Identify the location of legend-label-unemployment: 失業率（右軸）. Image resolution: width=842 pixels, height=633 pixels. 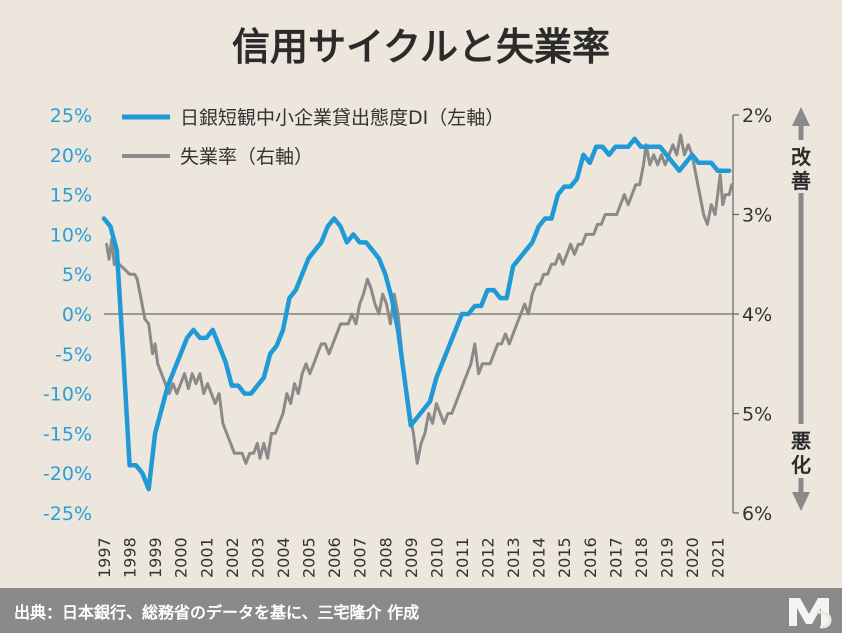
(246, 157).